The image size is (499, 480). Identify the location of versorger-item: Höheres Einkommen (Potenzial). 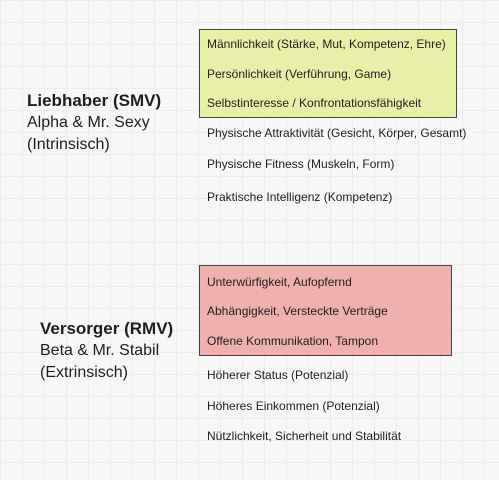
(293, 406).